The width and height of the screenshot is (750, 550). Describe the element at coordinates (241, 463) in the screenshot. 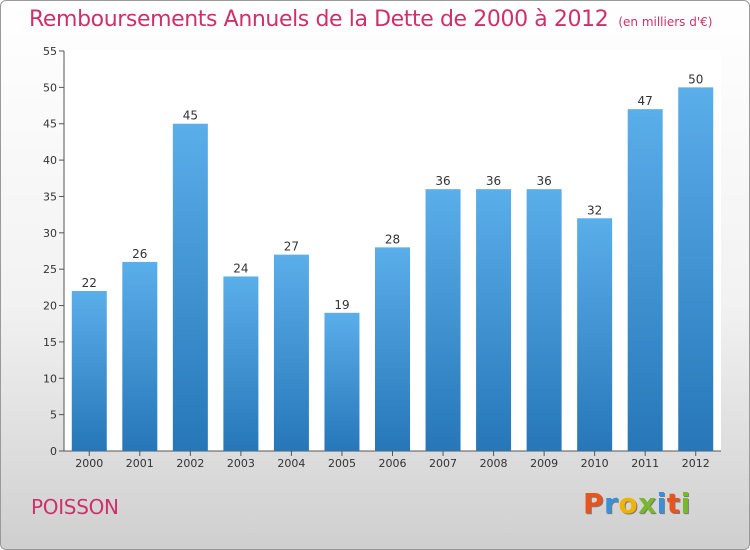

I see `x-tick-label: 2003` at that location.